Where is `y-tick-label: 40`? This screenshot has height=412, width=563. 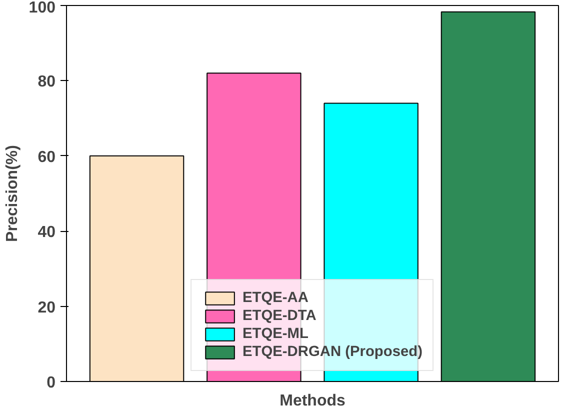
y-tick-label: 40 is located at coordinates (47, 233).